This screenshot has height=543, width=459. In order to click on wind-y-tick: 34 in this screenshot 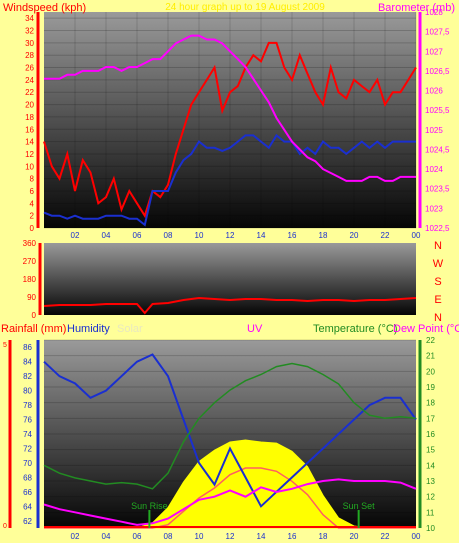, I will do `click(29, 18)`.